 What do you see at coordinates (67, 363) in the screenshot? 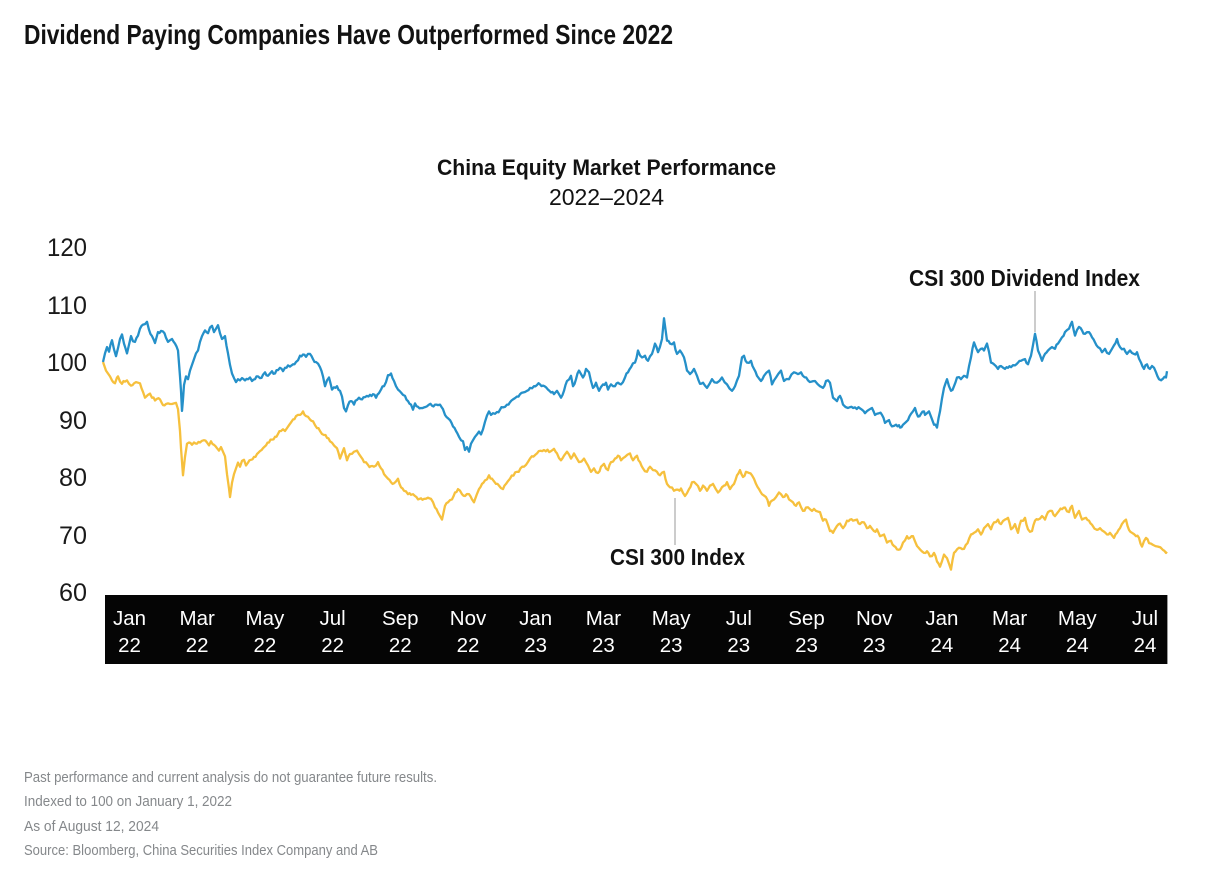
I see `svg-text: 100` at bounding box center [67, 363].